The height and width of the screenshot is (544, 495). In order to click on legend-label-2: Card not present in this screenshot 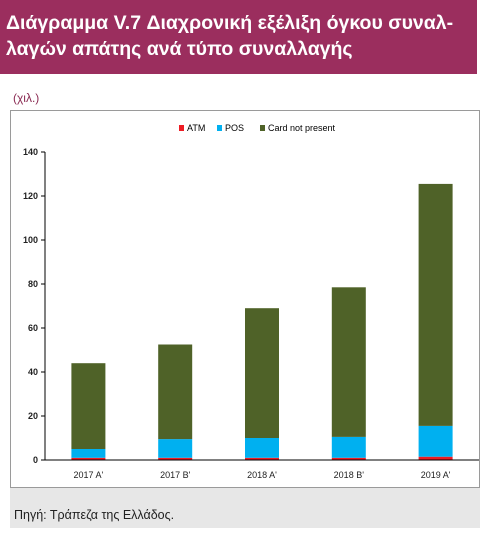, I will do `click(302, 128)`.